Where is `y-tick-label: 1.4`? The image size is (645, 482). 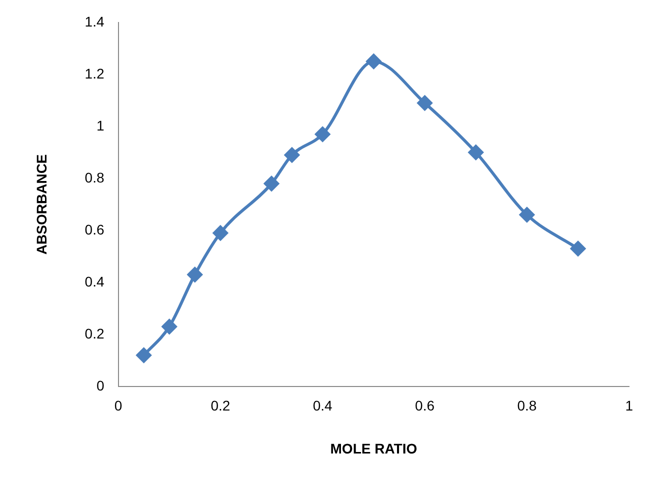 y-tick-label: 1.4 is located at coordinates (94, 21).